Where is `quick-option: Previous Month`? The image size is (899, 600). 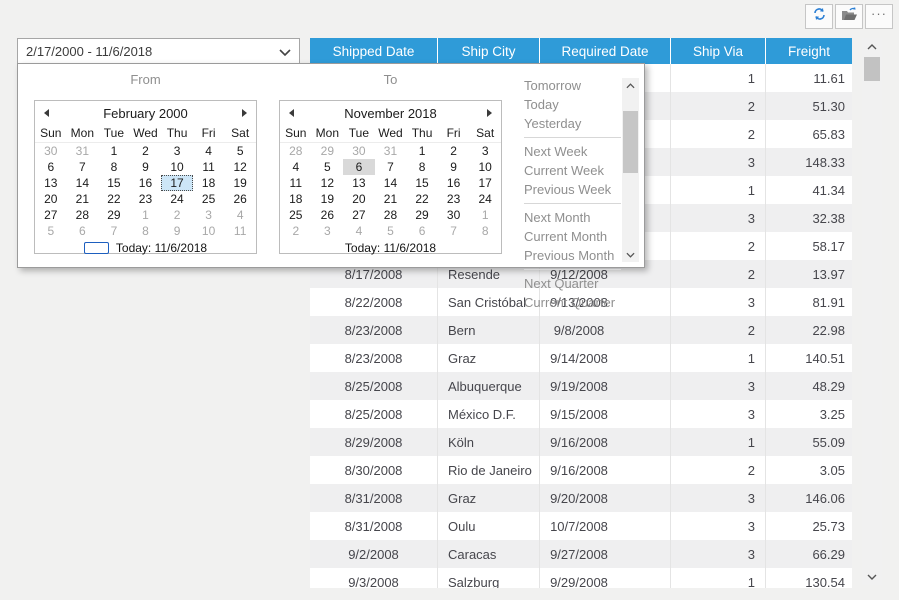
quick-option: Previous Month is located at coordinates (569, 255).